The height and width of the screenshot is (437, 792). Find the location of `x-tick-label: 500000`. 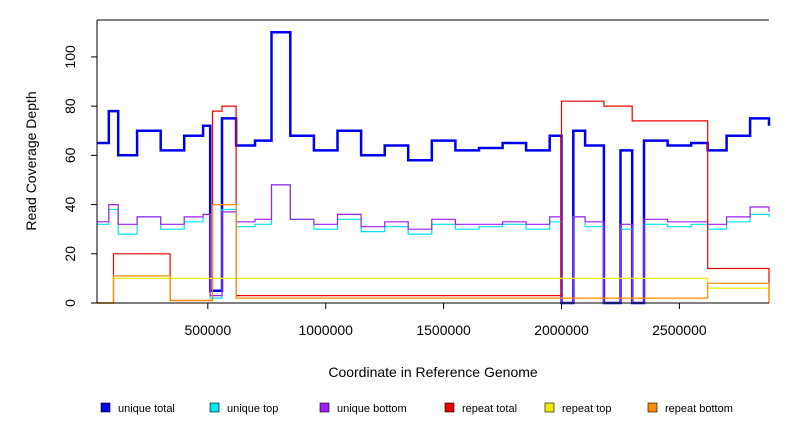

x-tick-label: 500000 is located at coordinates (207, 330).